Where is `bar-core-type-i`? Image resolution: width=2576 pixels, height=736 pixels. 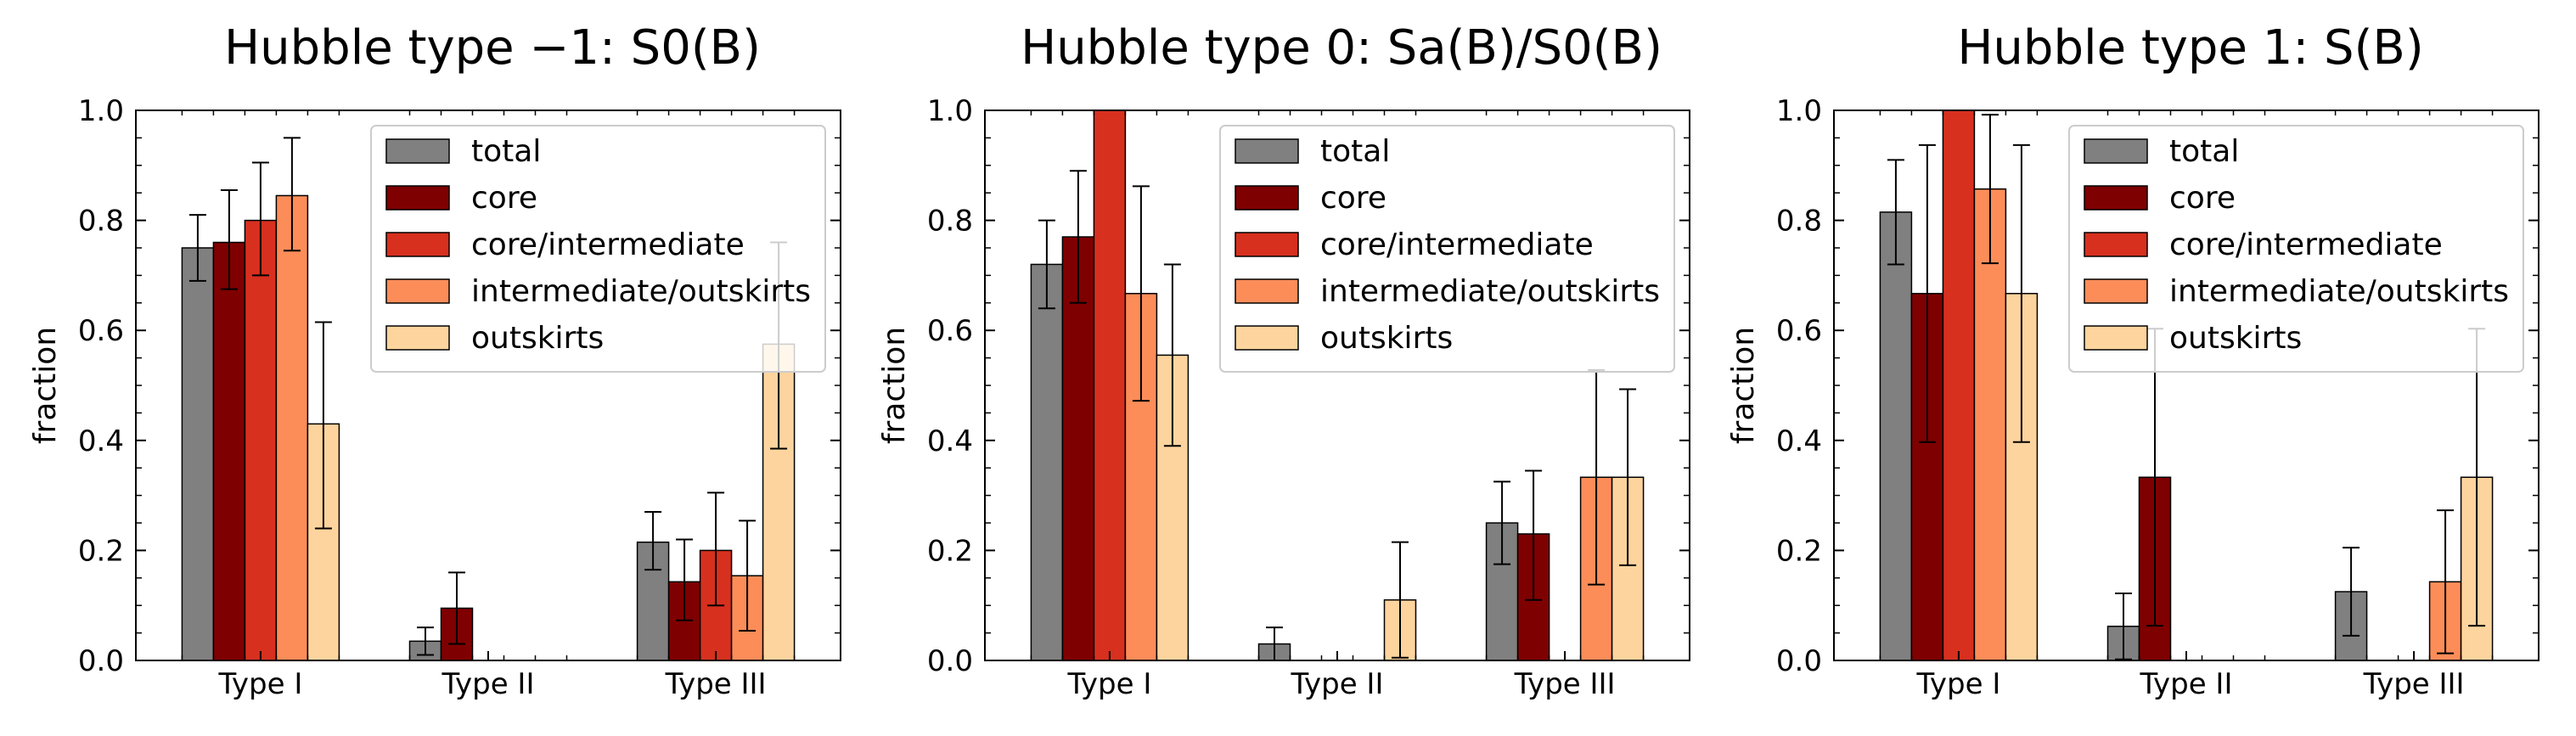
bar-core-type-i is located at coordinates (229, 451).